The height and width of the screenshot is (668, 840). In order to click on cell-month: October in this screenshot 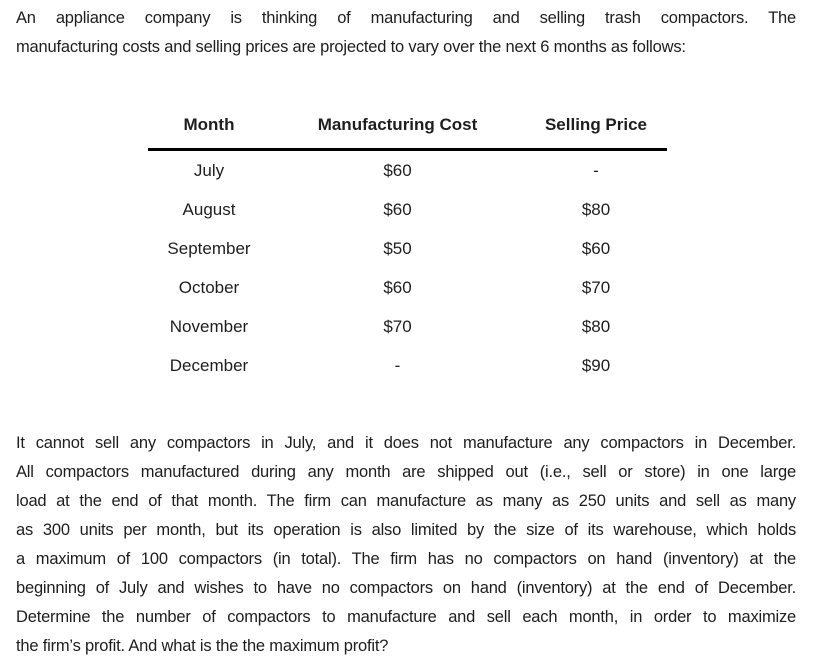, I will do `click(209, 287)`.